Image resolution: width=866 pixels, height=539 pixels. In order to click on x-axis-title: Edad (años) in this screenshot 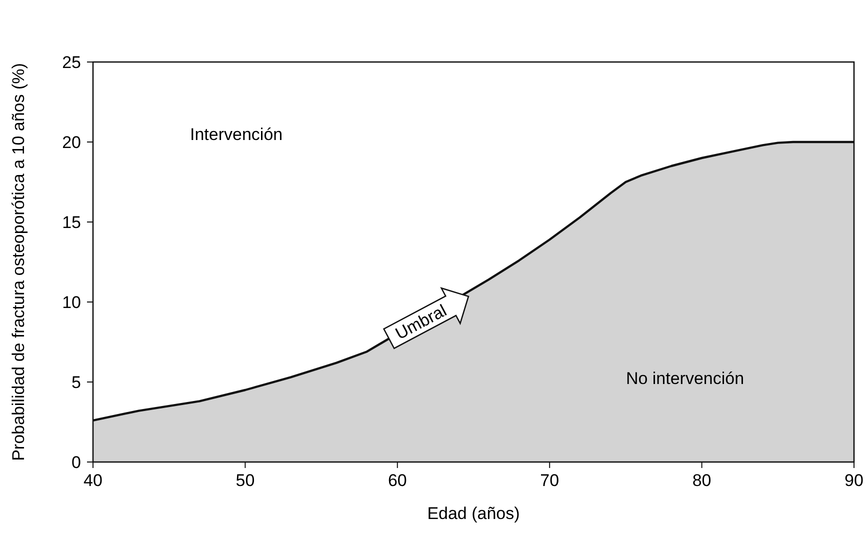, I will do `click(473, 513)`.